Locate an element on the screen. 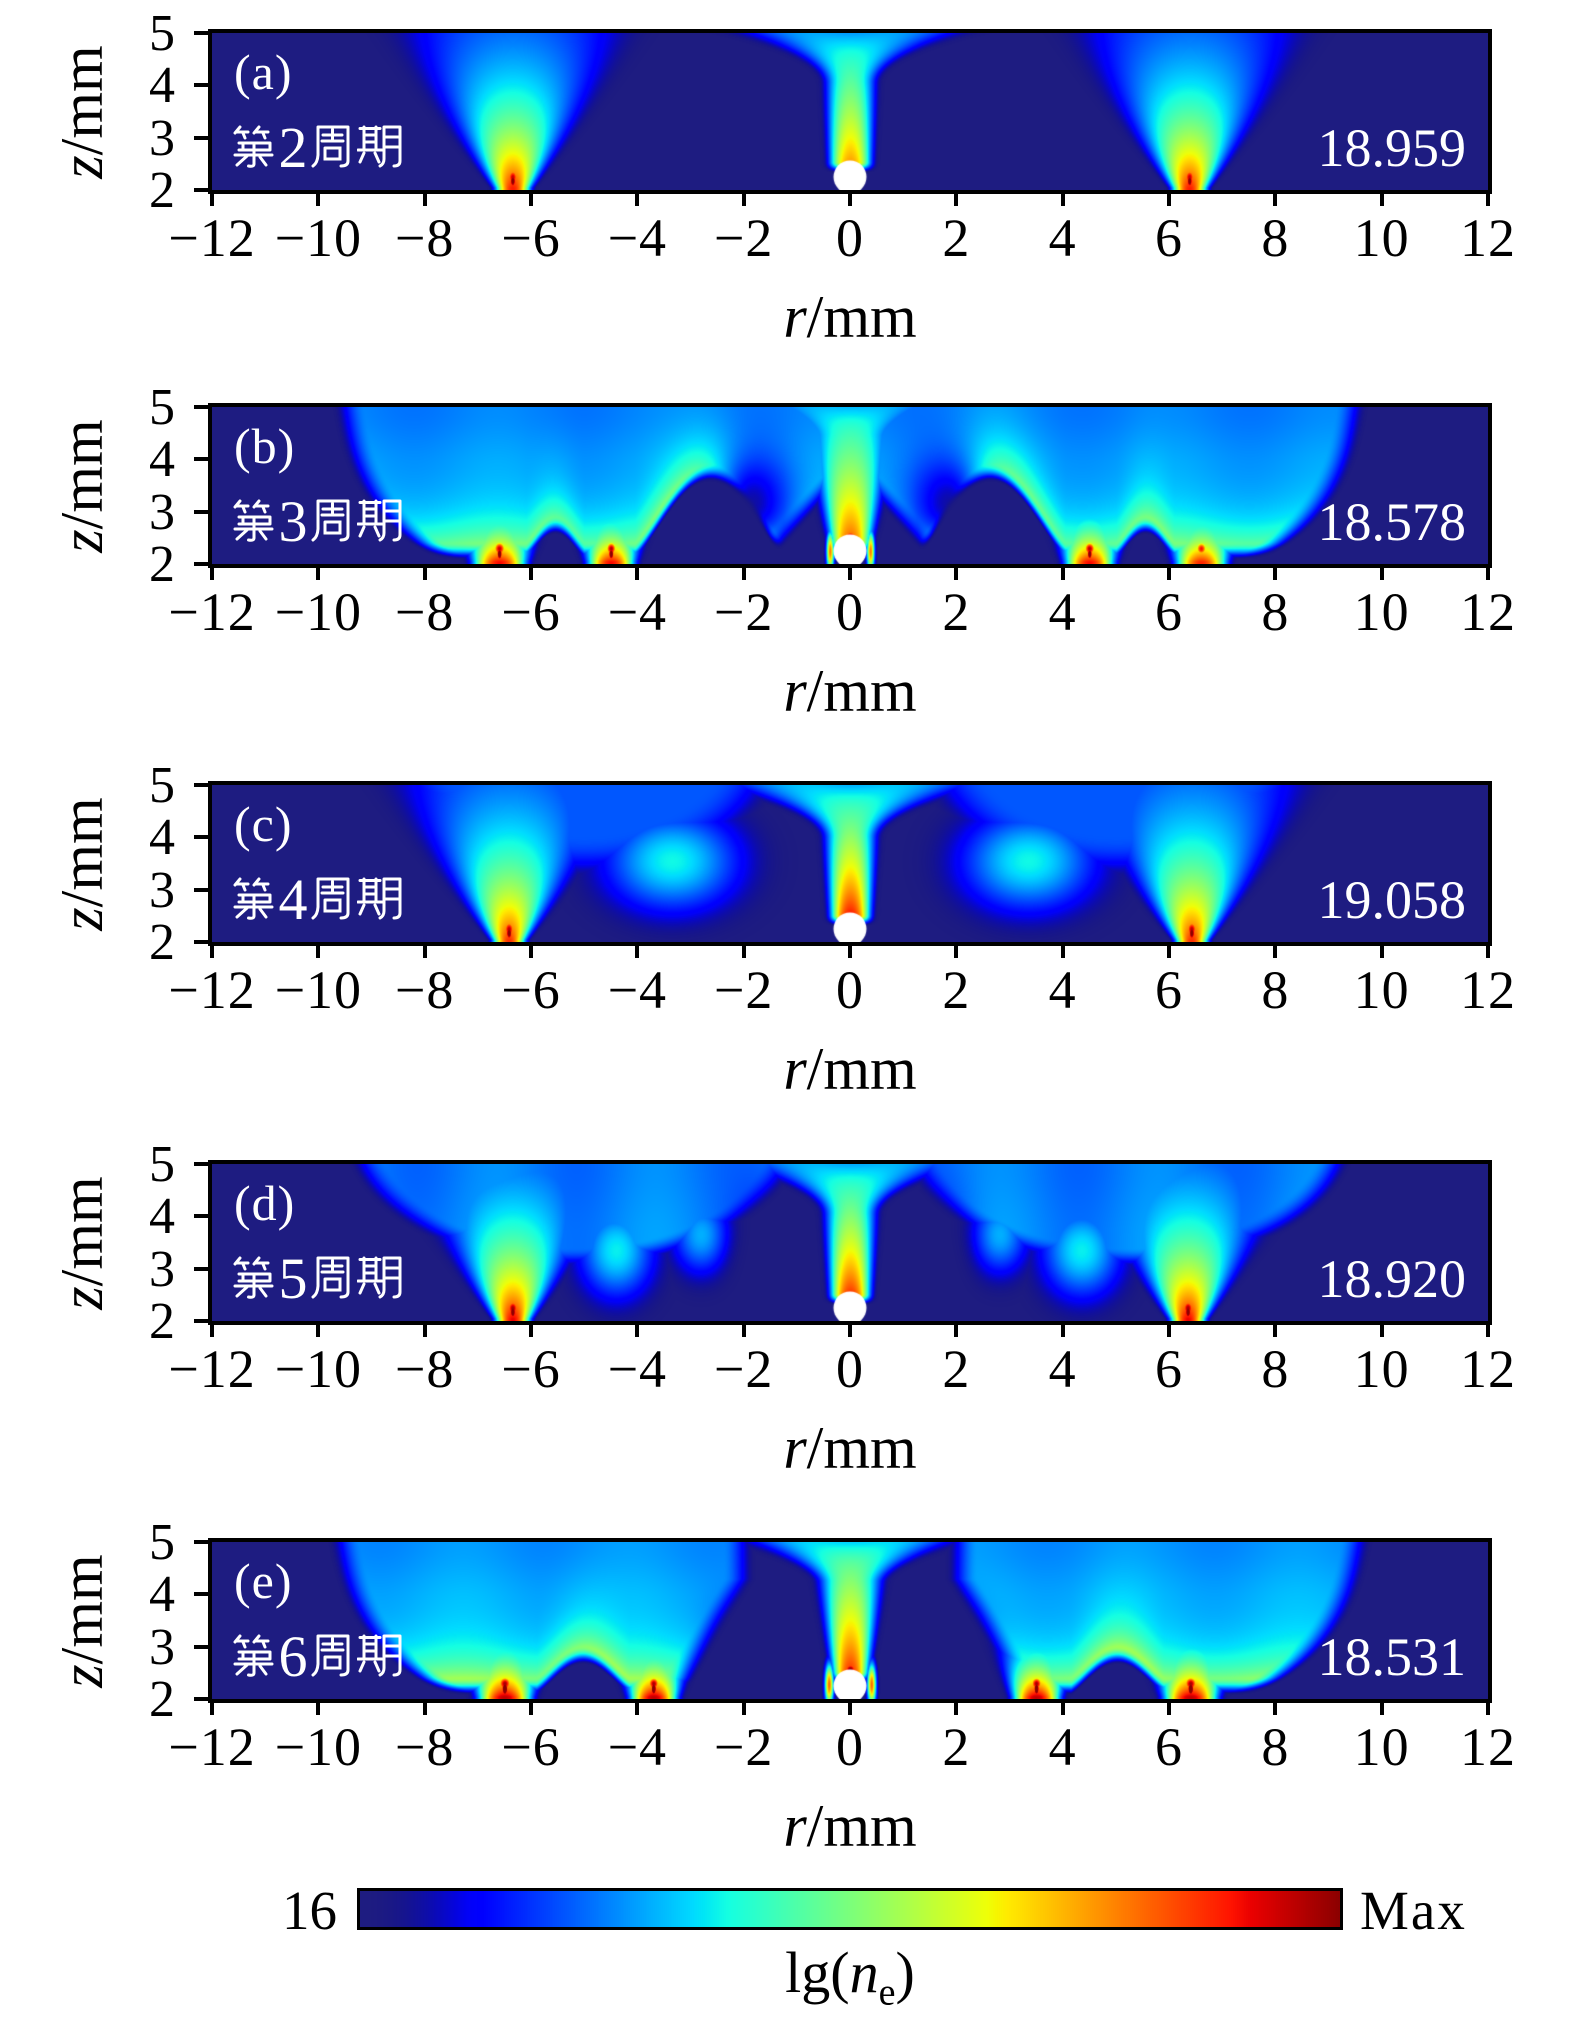 The width and height of the screenshot is (1575, 2018). svg-text: 5 is located at coordinates (293, 1277).